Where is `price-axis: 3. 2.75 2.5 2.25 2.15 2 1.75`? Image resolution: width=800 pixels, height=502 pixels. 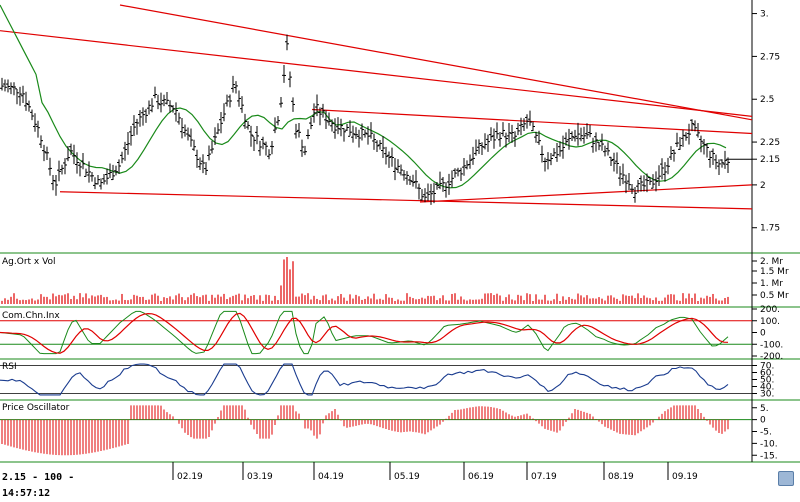 price-axis: 3. 2.75 2.5 2.25 2.15 2 1.75 is located at coordinates (753, 122).